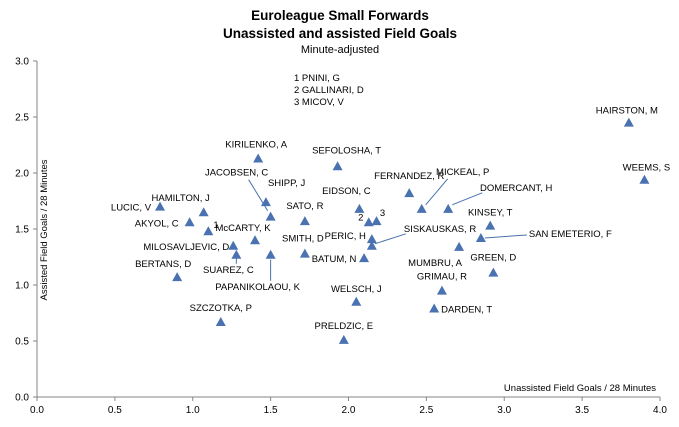 The height and width of the screenshot is (427, 679). Describe the element at coordinates (340, 33) in the screenshot. I see `chart-title-line-2: Unassisted and assisted Field Goals` at that location.